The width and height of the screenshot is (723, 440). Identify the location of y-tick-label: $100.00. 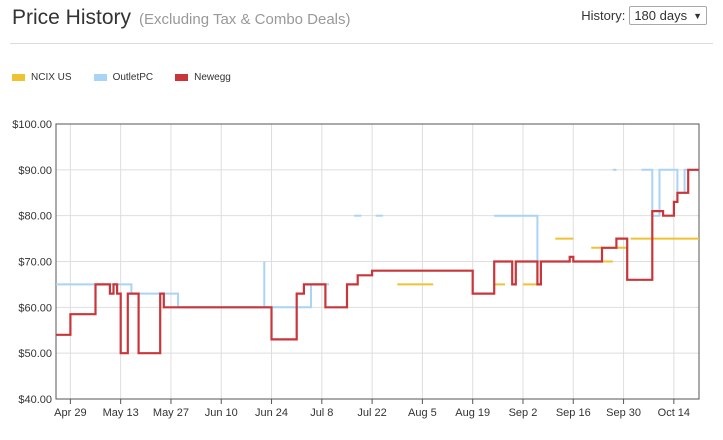
(32, 125).